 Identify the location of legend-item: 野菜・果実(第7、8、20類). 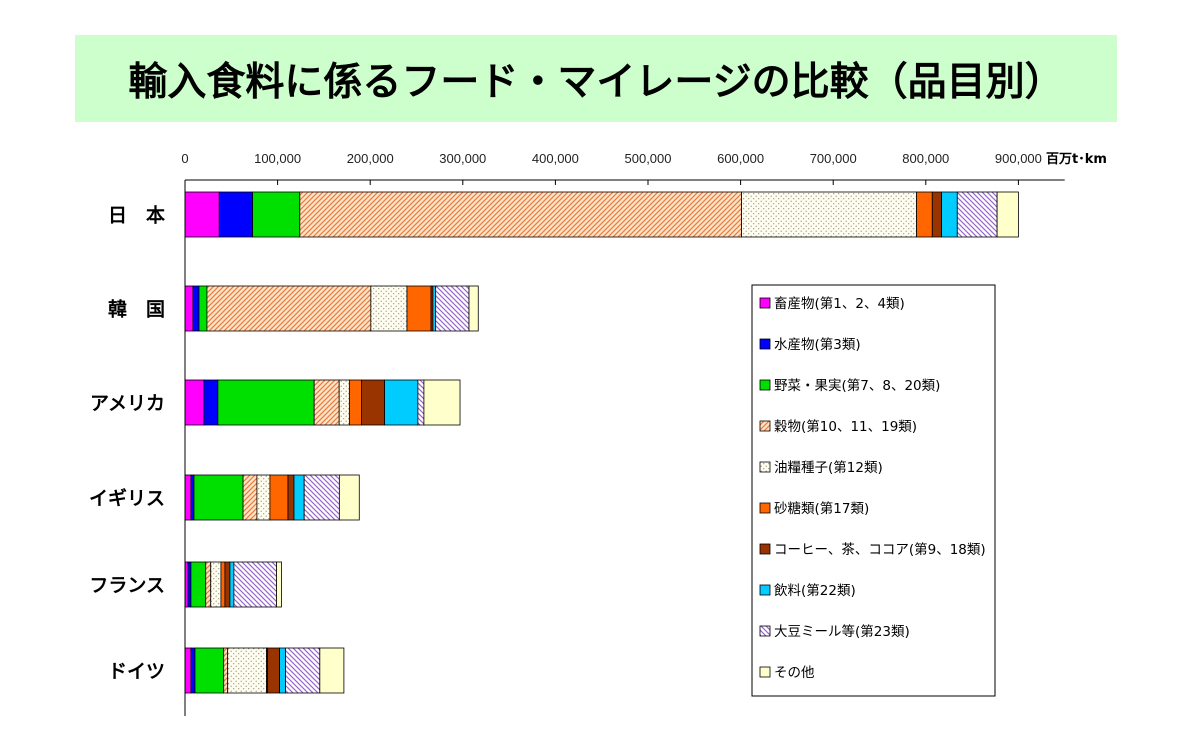
(849, 385).